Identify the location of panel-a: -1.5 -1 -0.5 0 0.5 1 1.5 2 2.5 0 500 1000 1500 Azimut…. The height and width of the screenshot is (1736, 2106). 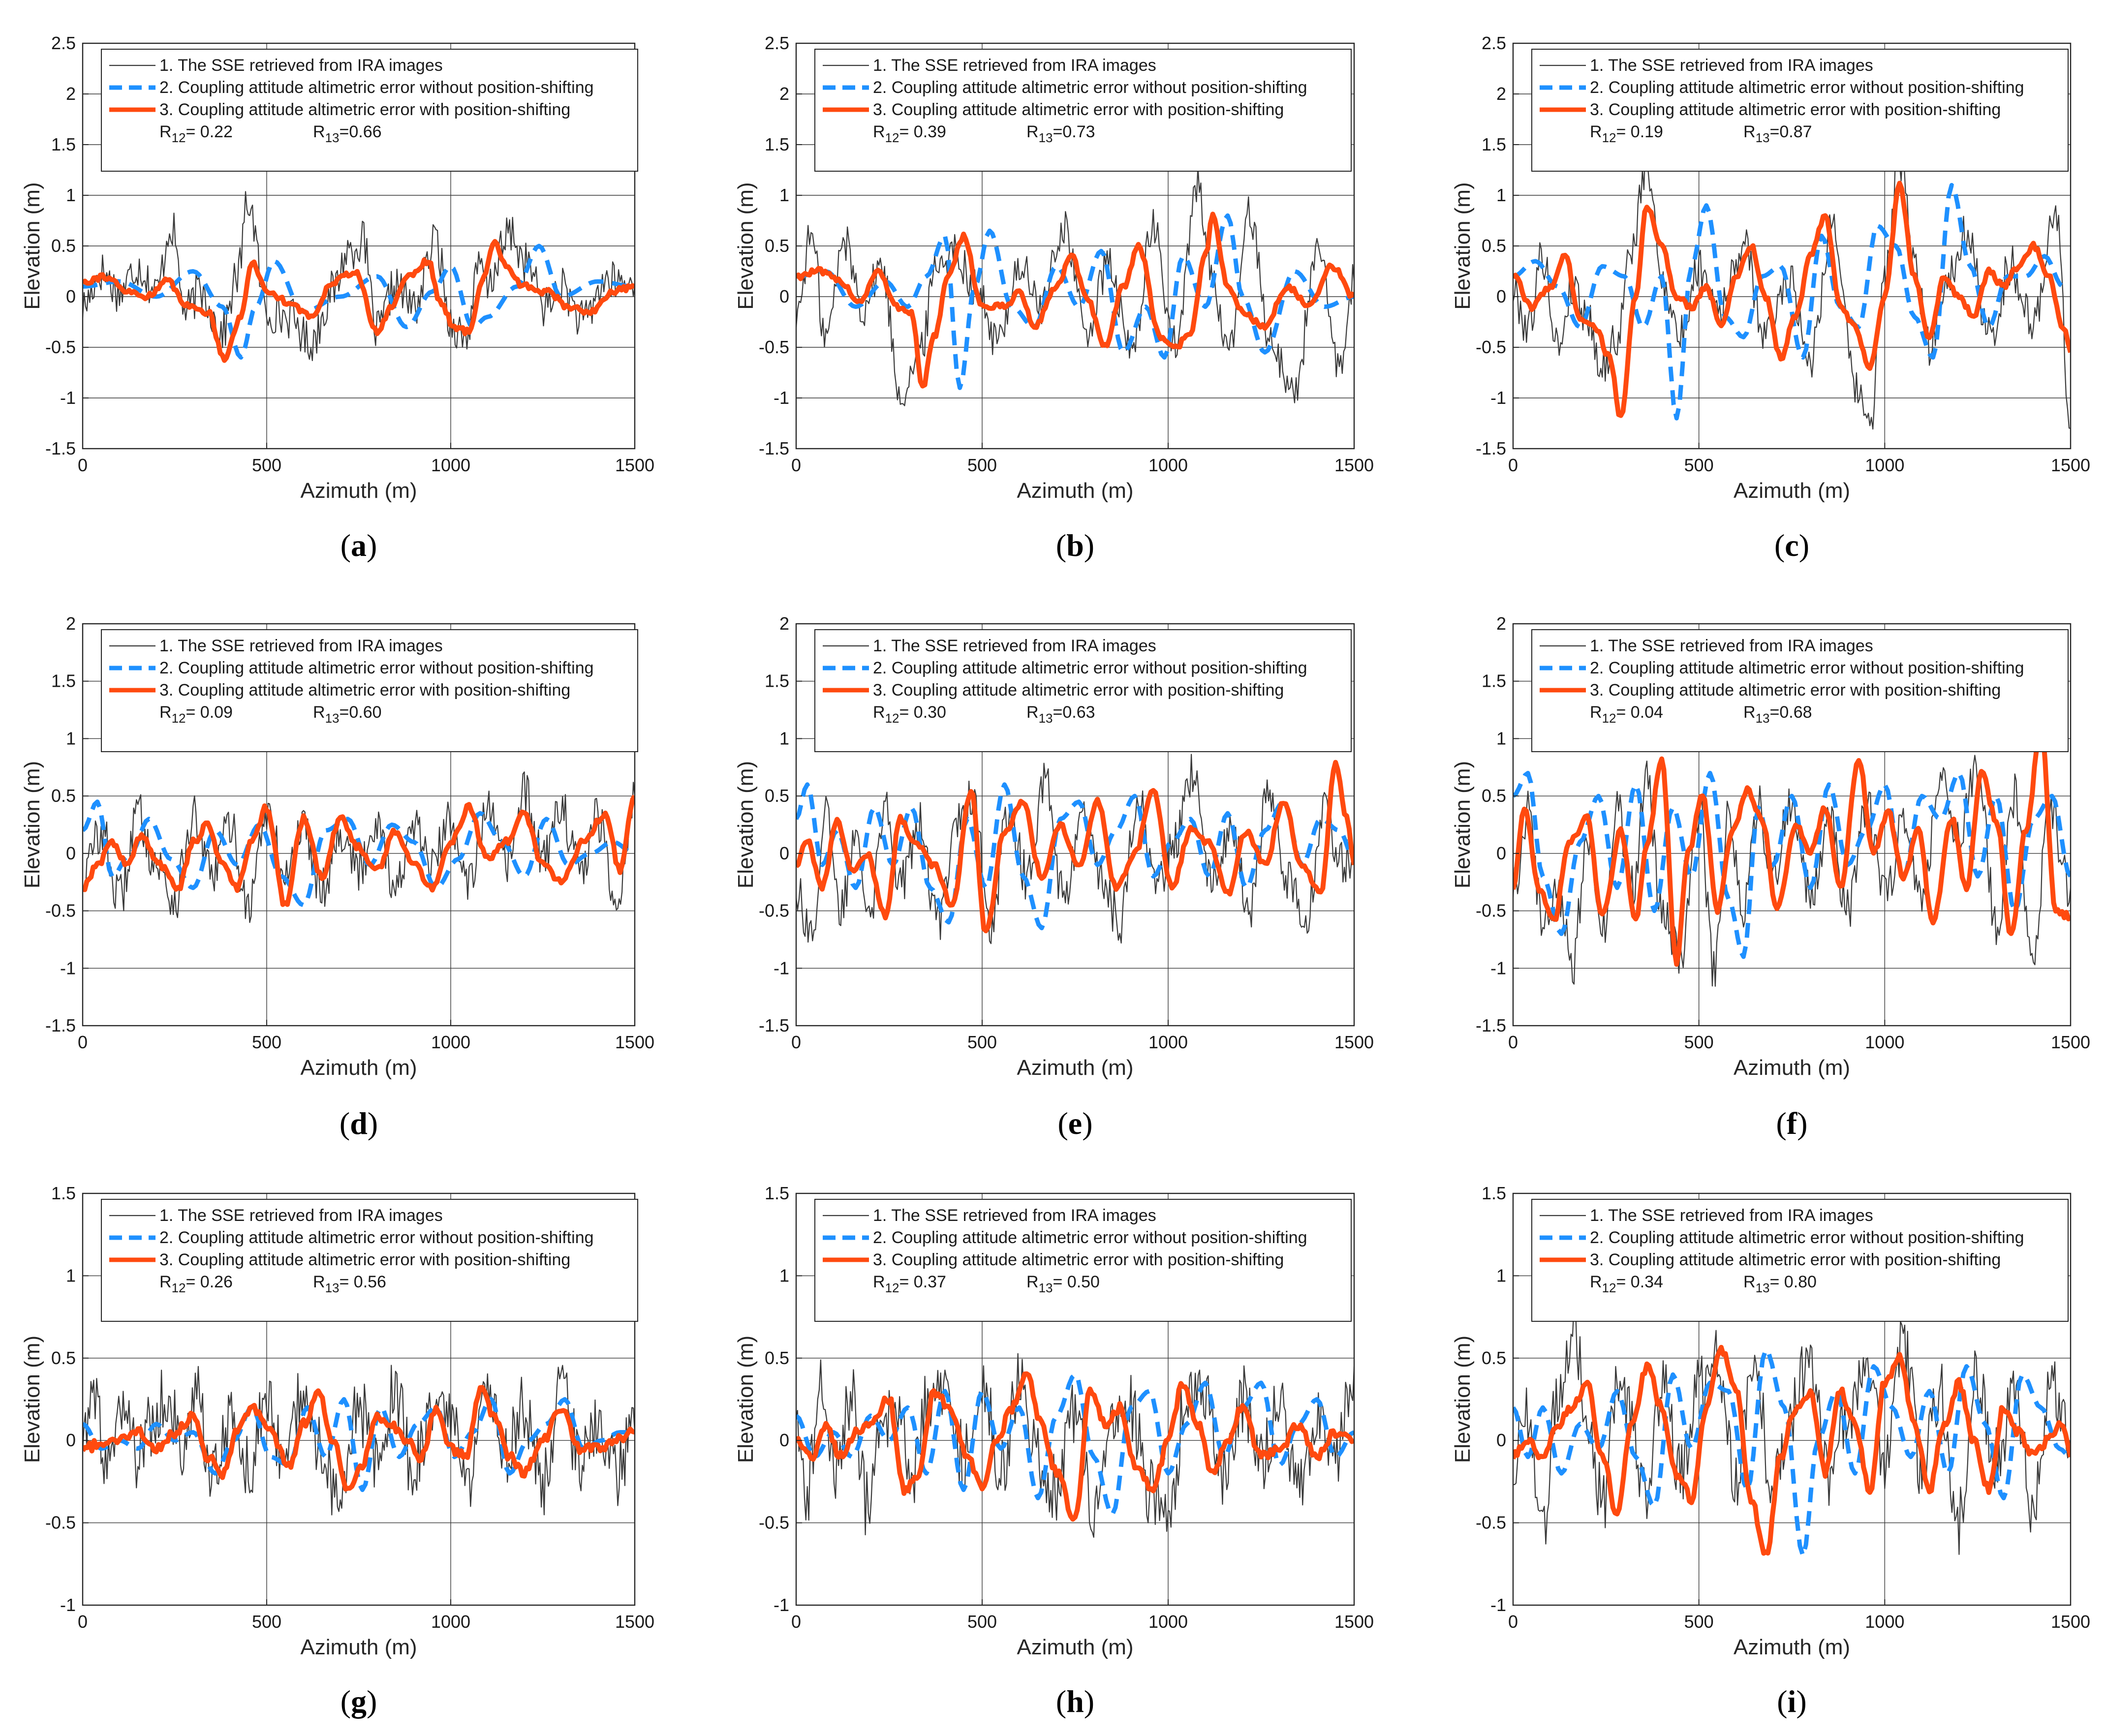
(337, 298).